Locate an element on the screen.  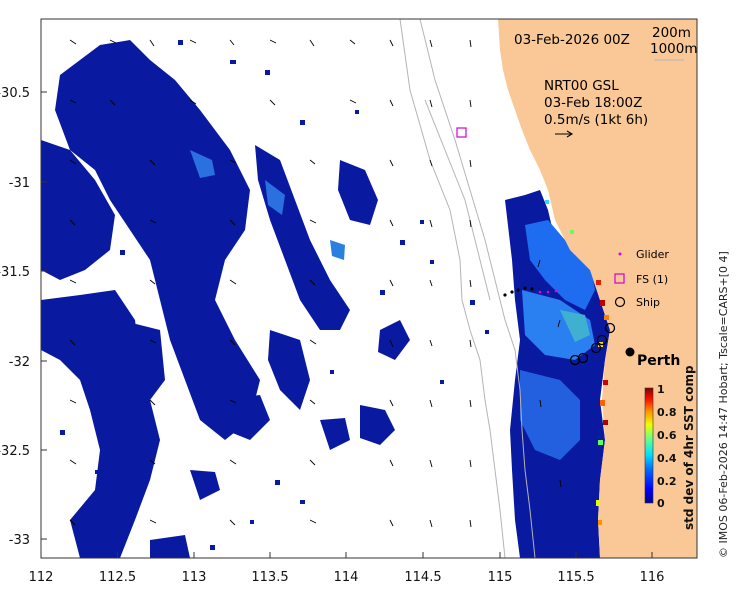
isobath-label-200m: 200m is located at coordinates (671, 33).